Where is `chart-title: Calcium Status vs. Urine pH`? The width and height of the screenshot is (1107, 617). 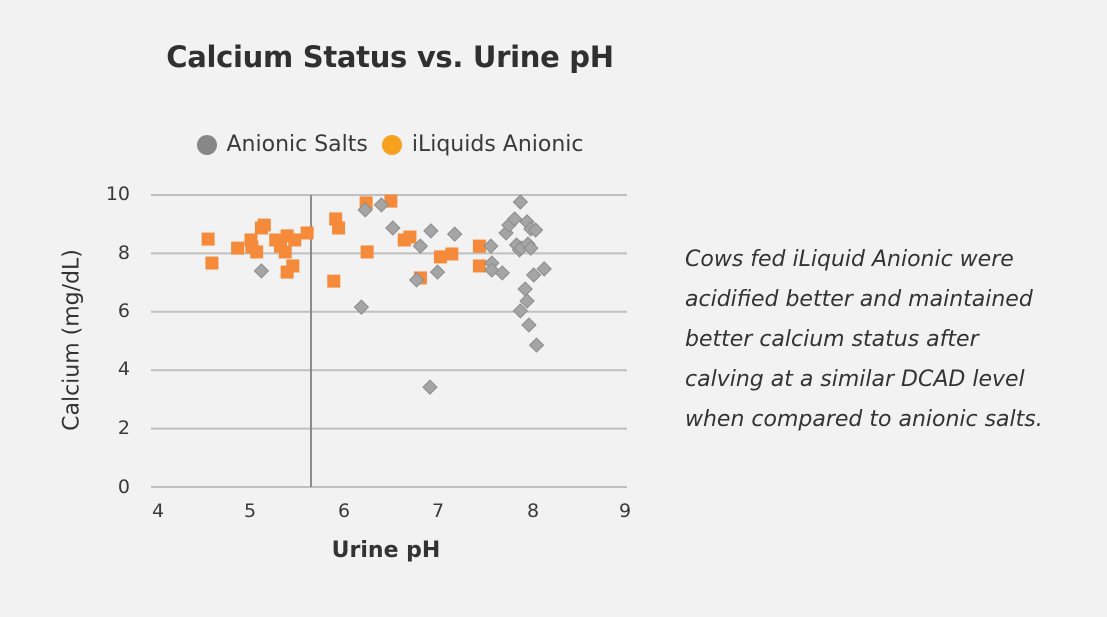 chart-title: Calcium Status vs. Urine pH is located at coordinates (390, 57).